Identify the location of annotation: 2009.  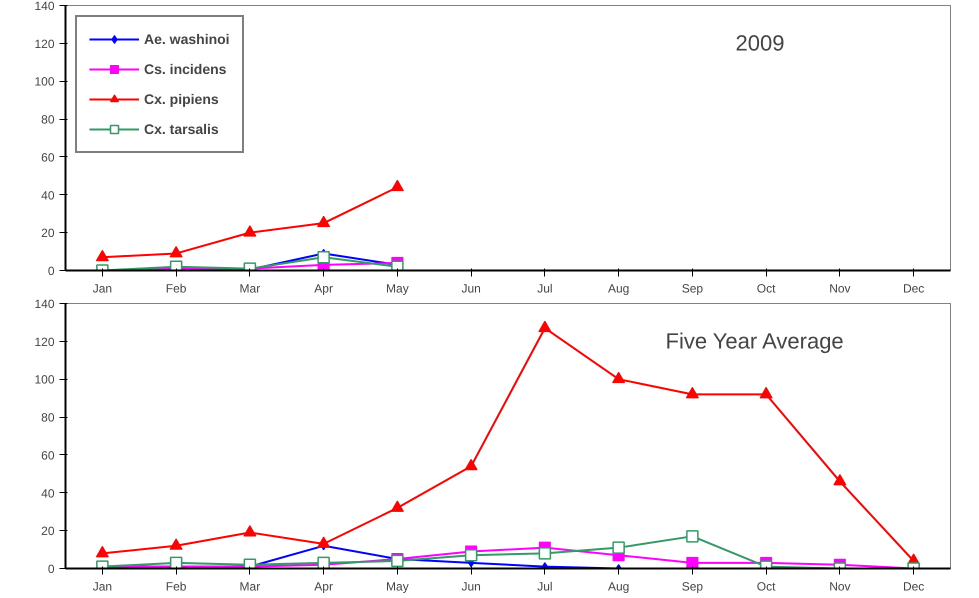
(760, 43).